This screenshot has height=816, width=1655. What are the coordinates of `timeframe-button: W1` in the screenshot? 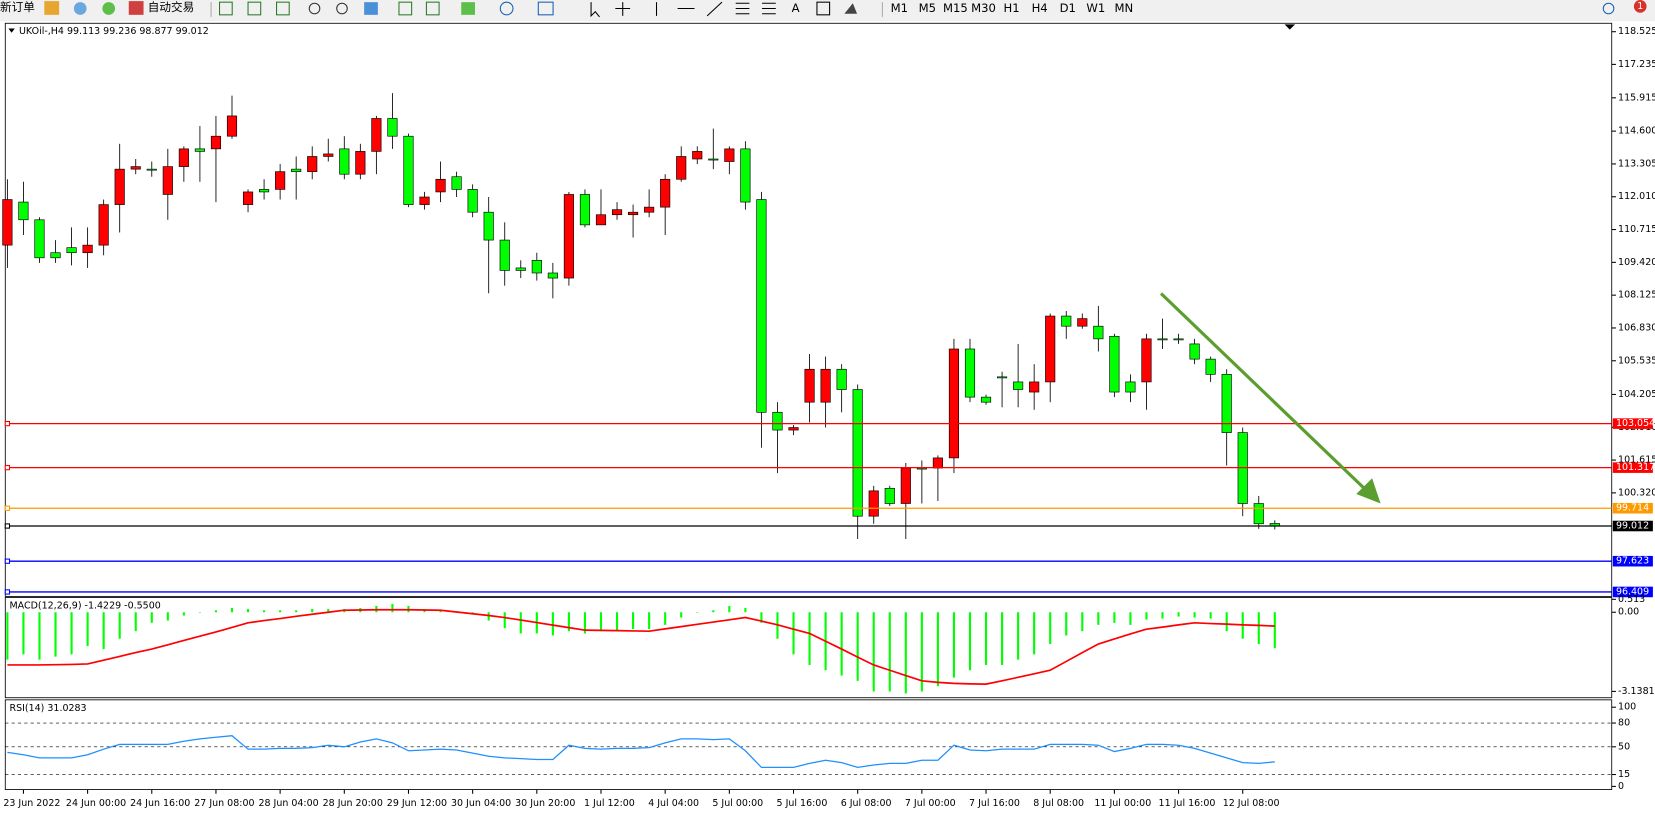 It's located at (1095, 8).